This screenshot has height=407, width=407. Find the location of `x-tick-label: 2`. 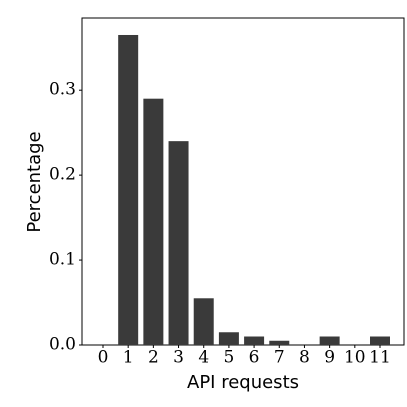

x-tick-label: 2 is located at coordinates (153, 358).